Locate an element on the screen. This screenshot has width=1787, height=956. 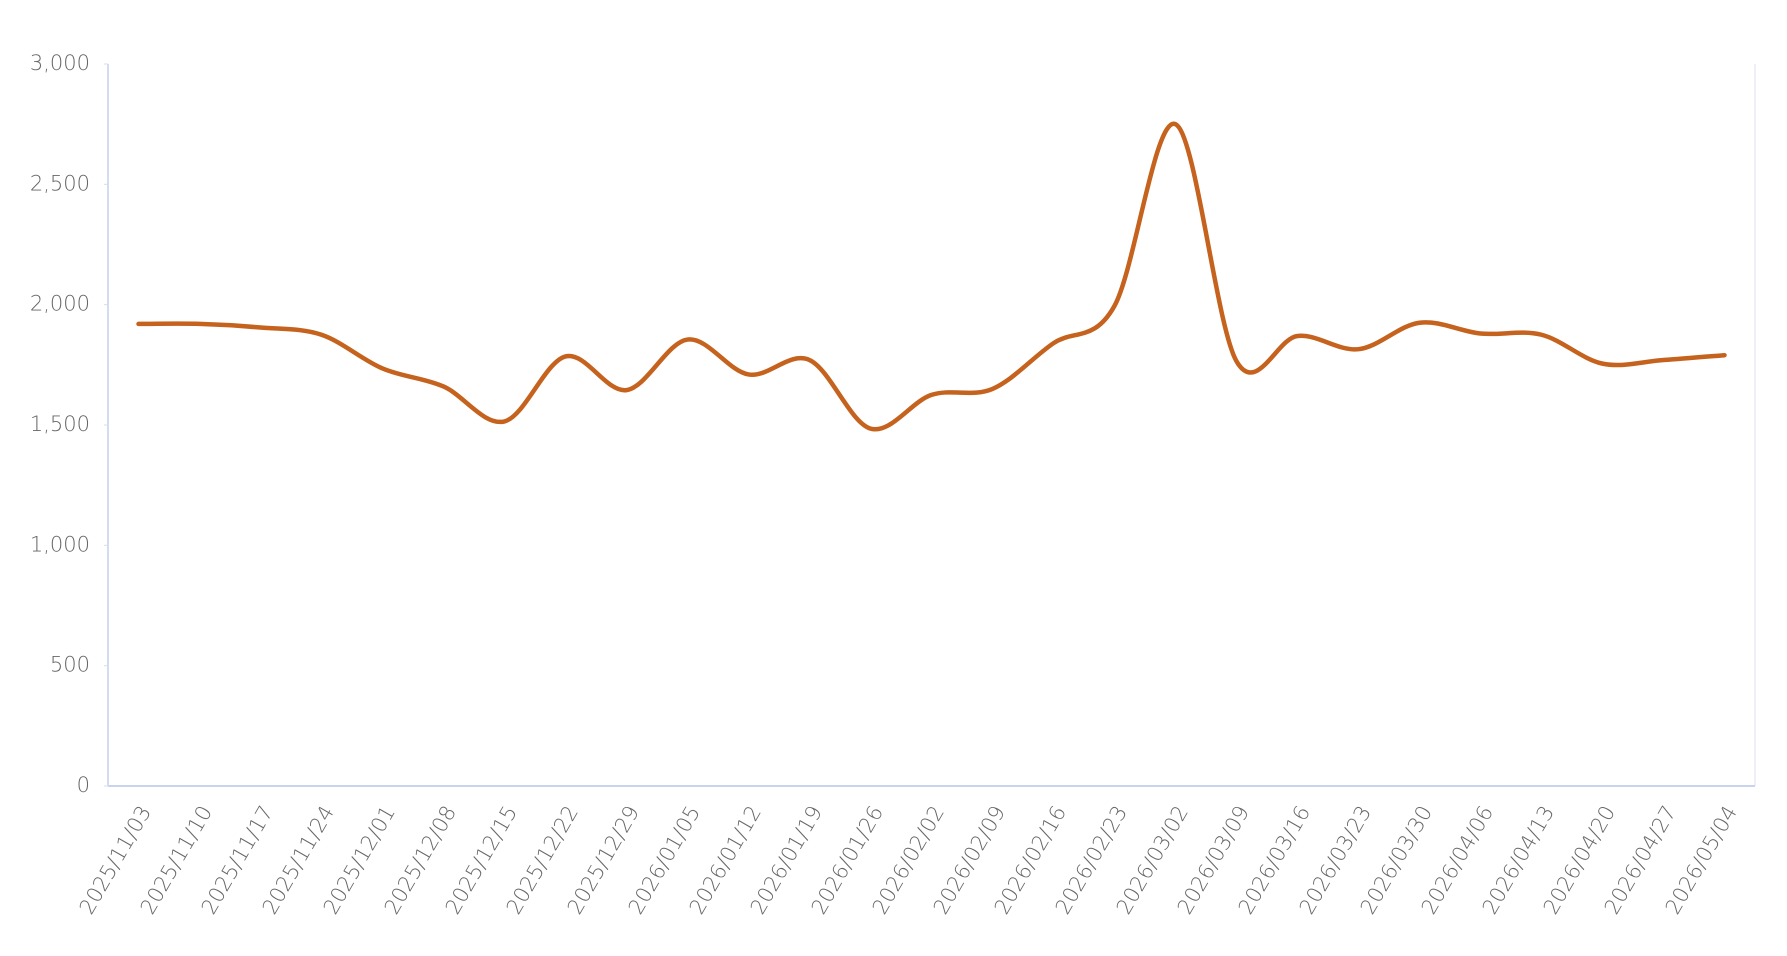
y-tick-label: 3,000 is located at coordinates (60, 63).